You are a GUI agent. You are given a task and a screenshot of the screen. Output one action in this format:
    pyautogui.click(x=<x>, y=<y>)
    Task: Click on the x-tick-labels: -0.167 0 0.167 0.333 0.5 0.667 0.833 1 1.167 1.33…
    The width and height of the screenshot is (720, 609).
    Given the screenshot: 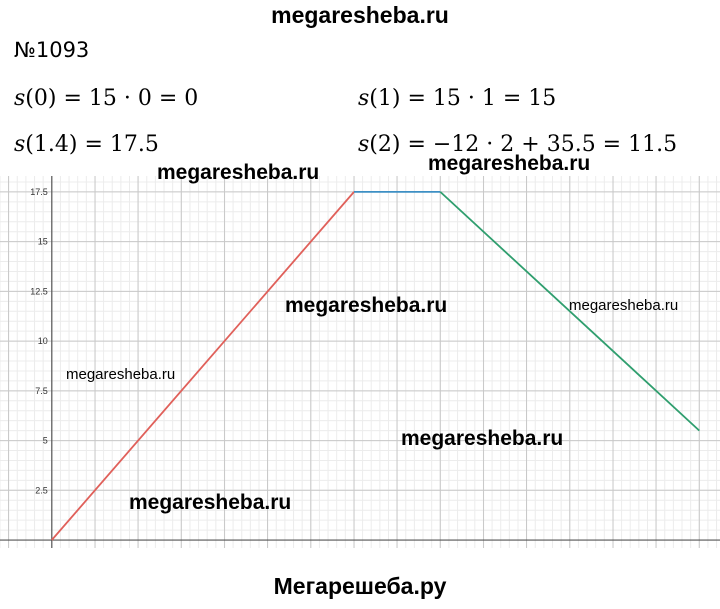 What is the action you would take?
    pyautogui.click(x=353, y=547)
    